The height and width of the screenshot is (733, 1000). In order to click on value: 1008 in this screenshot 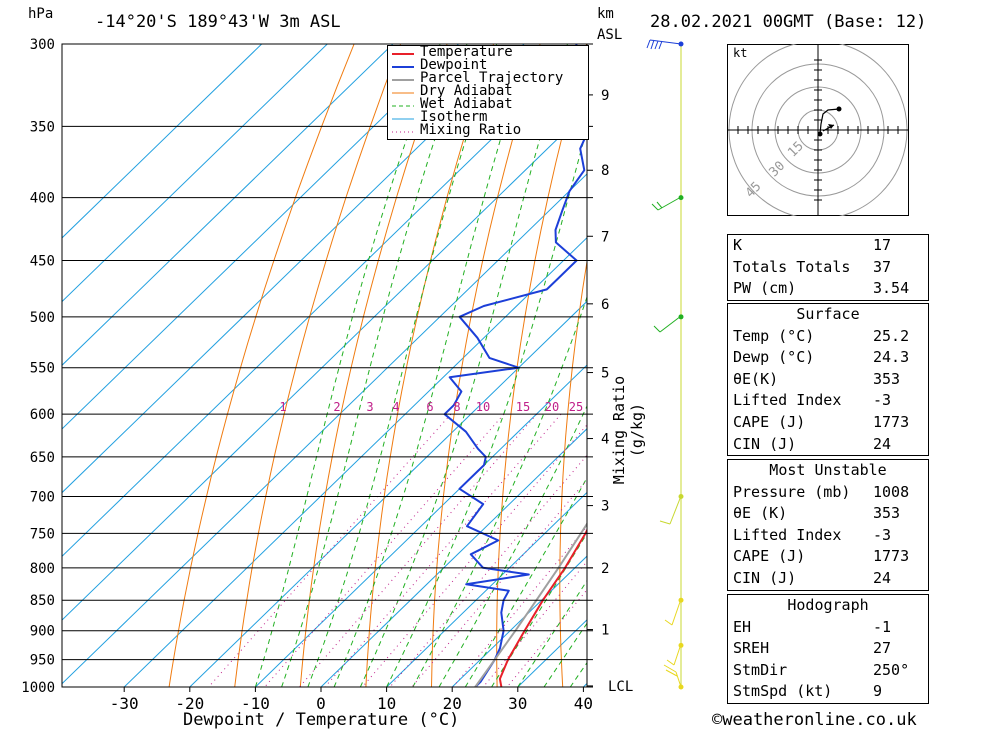, I will do `click(891, 491)`.